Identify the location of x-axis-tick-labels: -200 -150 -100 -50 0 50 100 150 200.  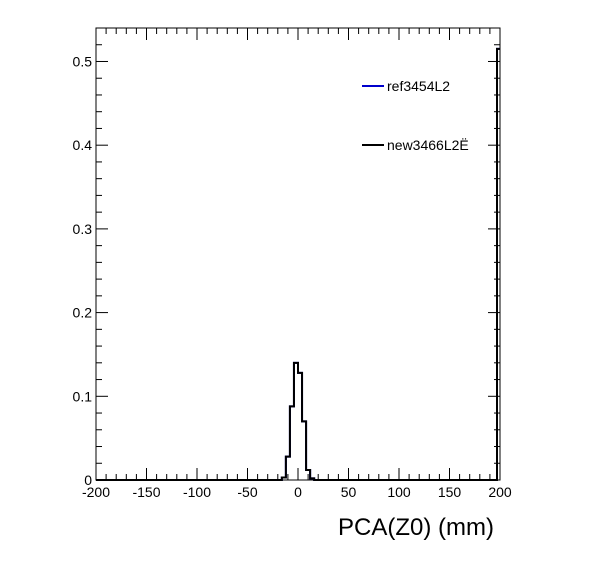
(297, 492).